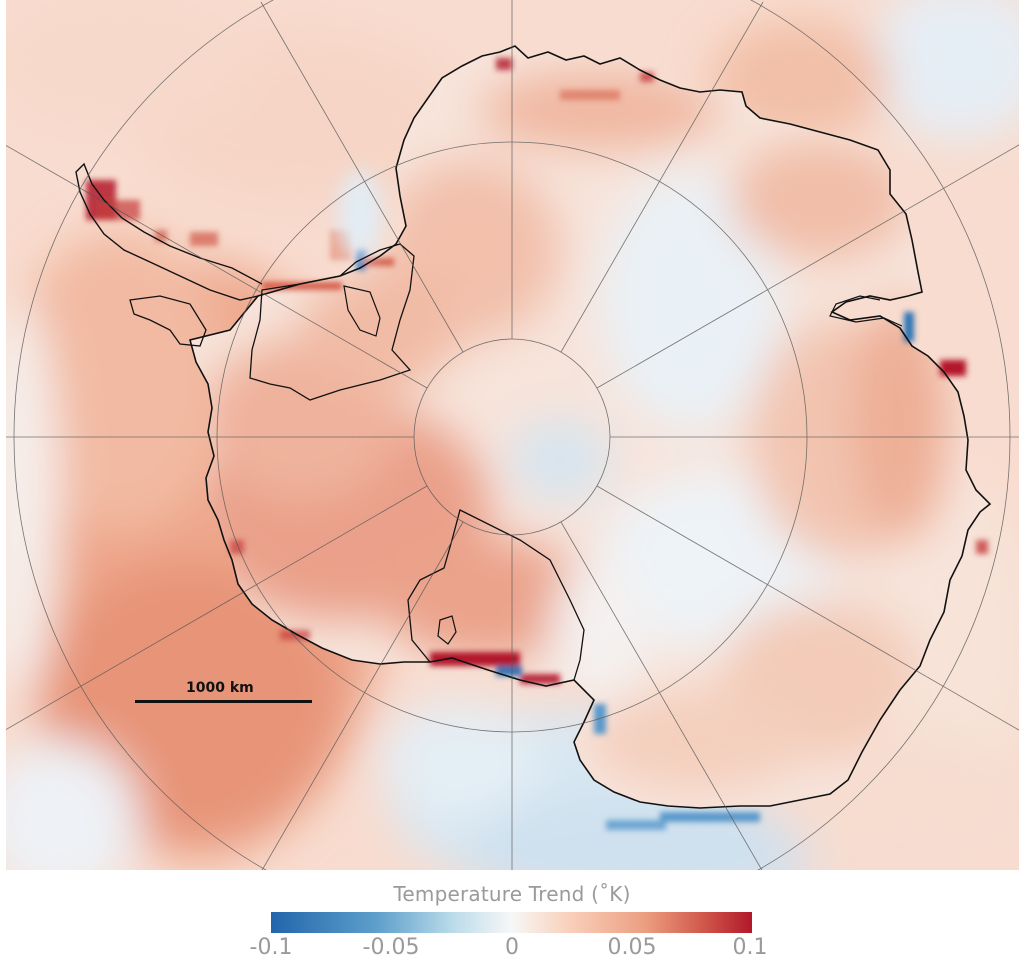  Describe the element at coordinates (512, 947) in the screenshot. I see `legend-tick-zero: 0` at that location.